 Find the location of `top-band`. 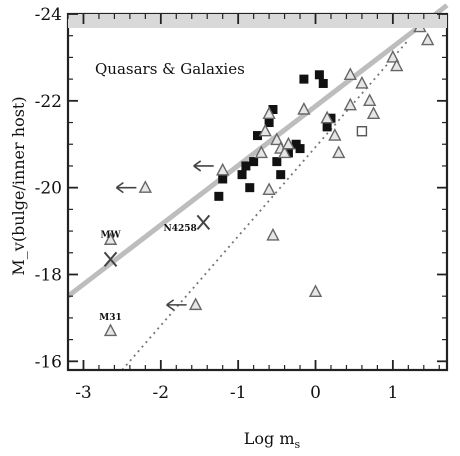

top-band is located at coordinates (257, 21).